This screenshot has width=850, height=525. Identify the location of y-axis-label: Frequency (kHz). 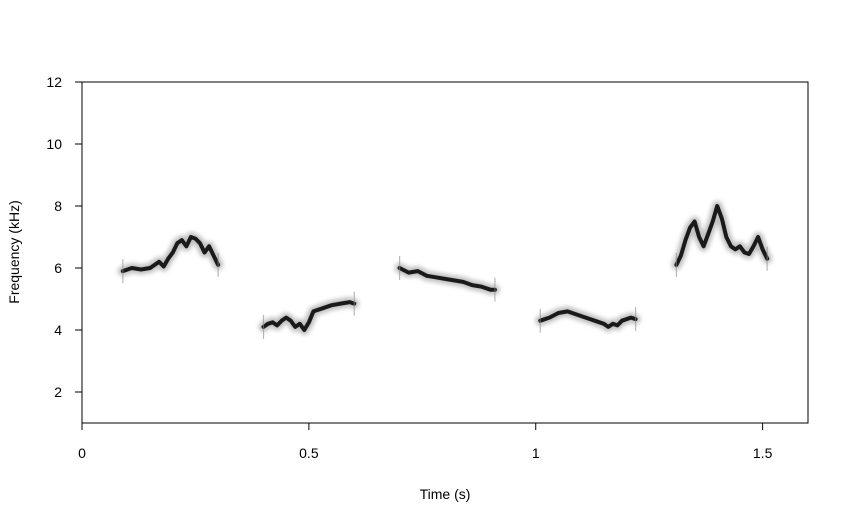
(14, 251).